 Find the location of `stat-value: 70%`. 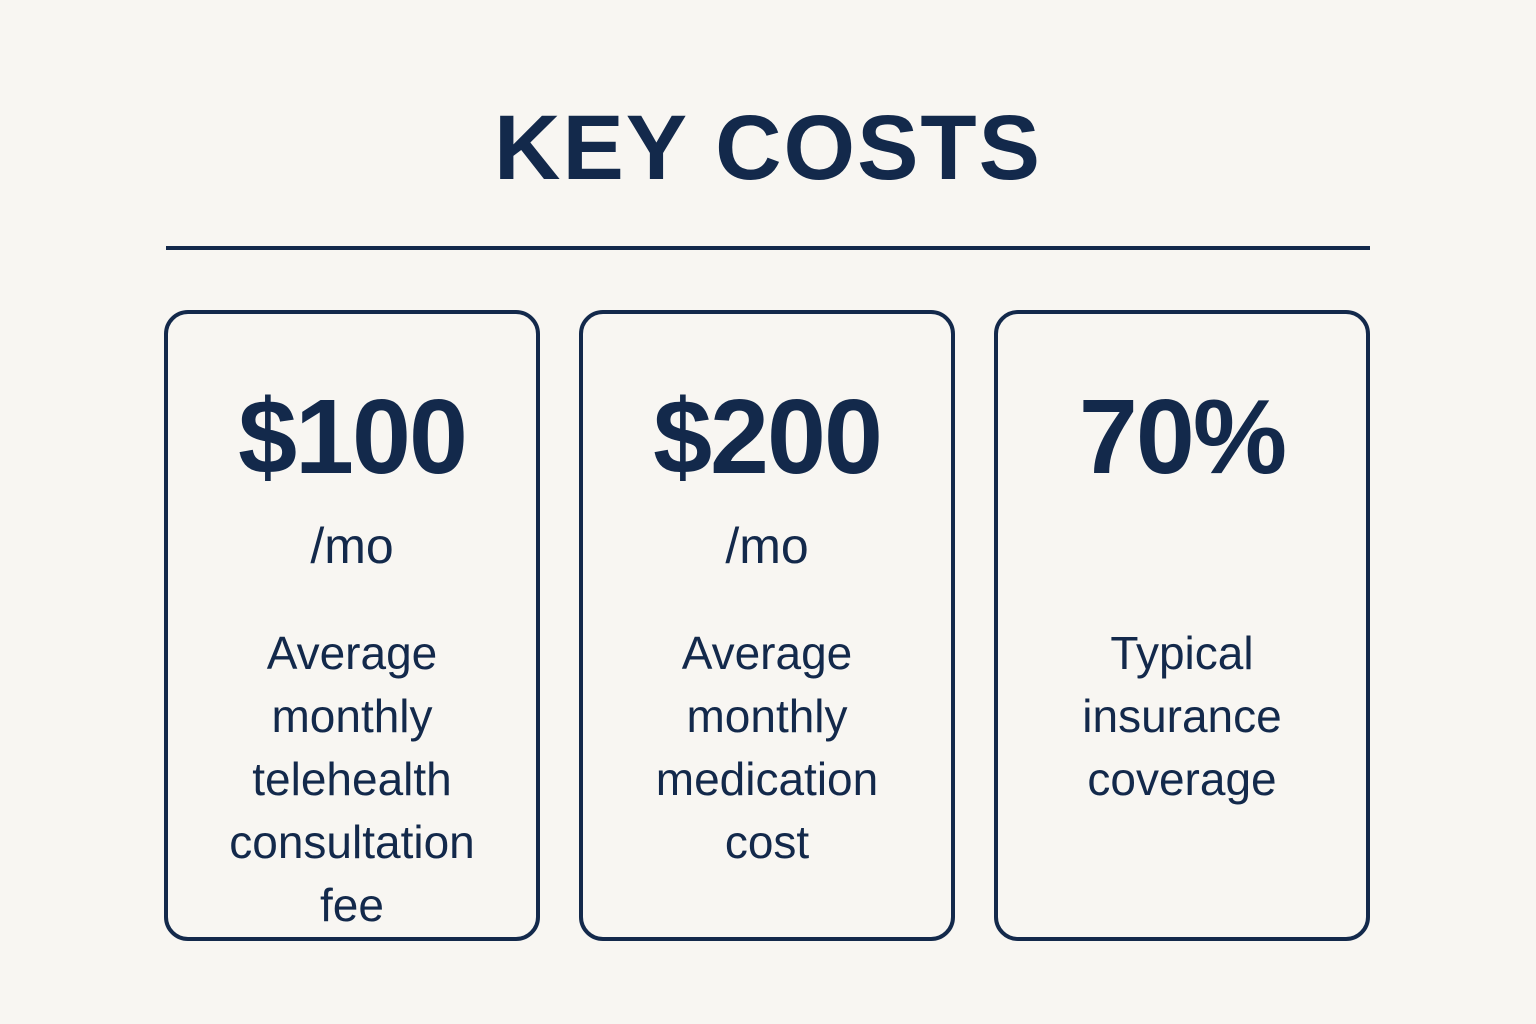

stat-value: 70% is located at coordinates (1182, 437).